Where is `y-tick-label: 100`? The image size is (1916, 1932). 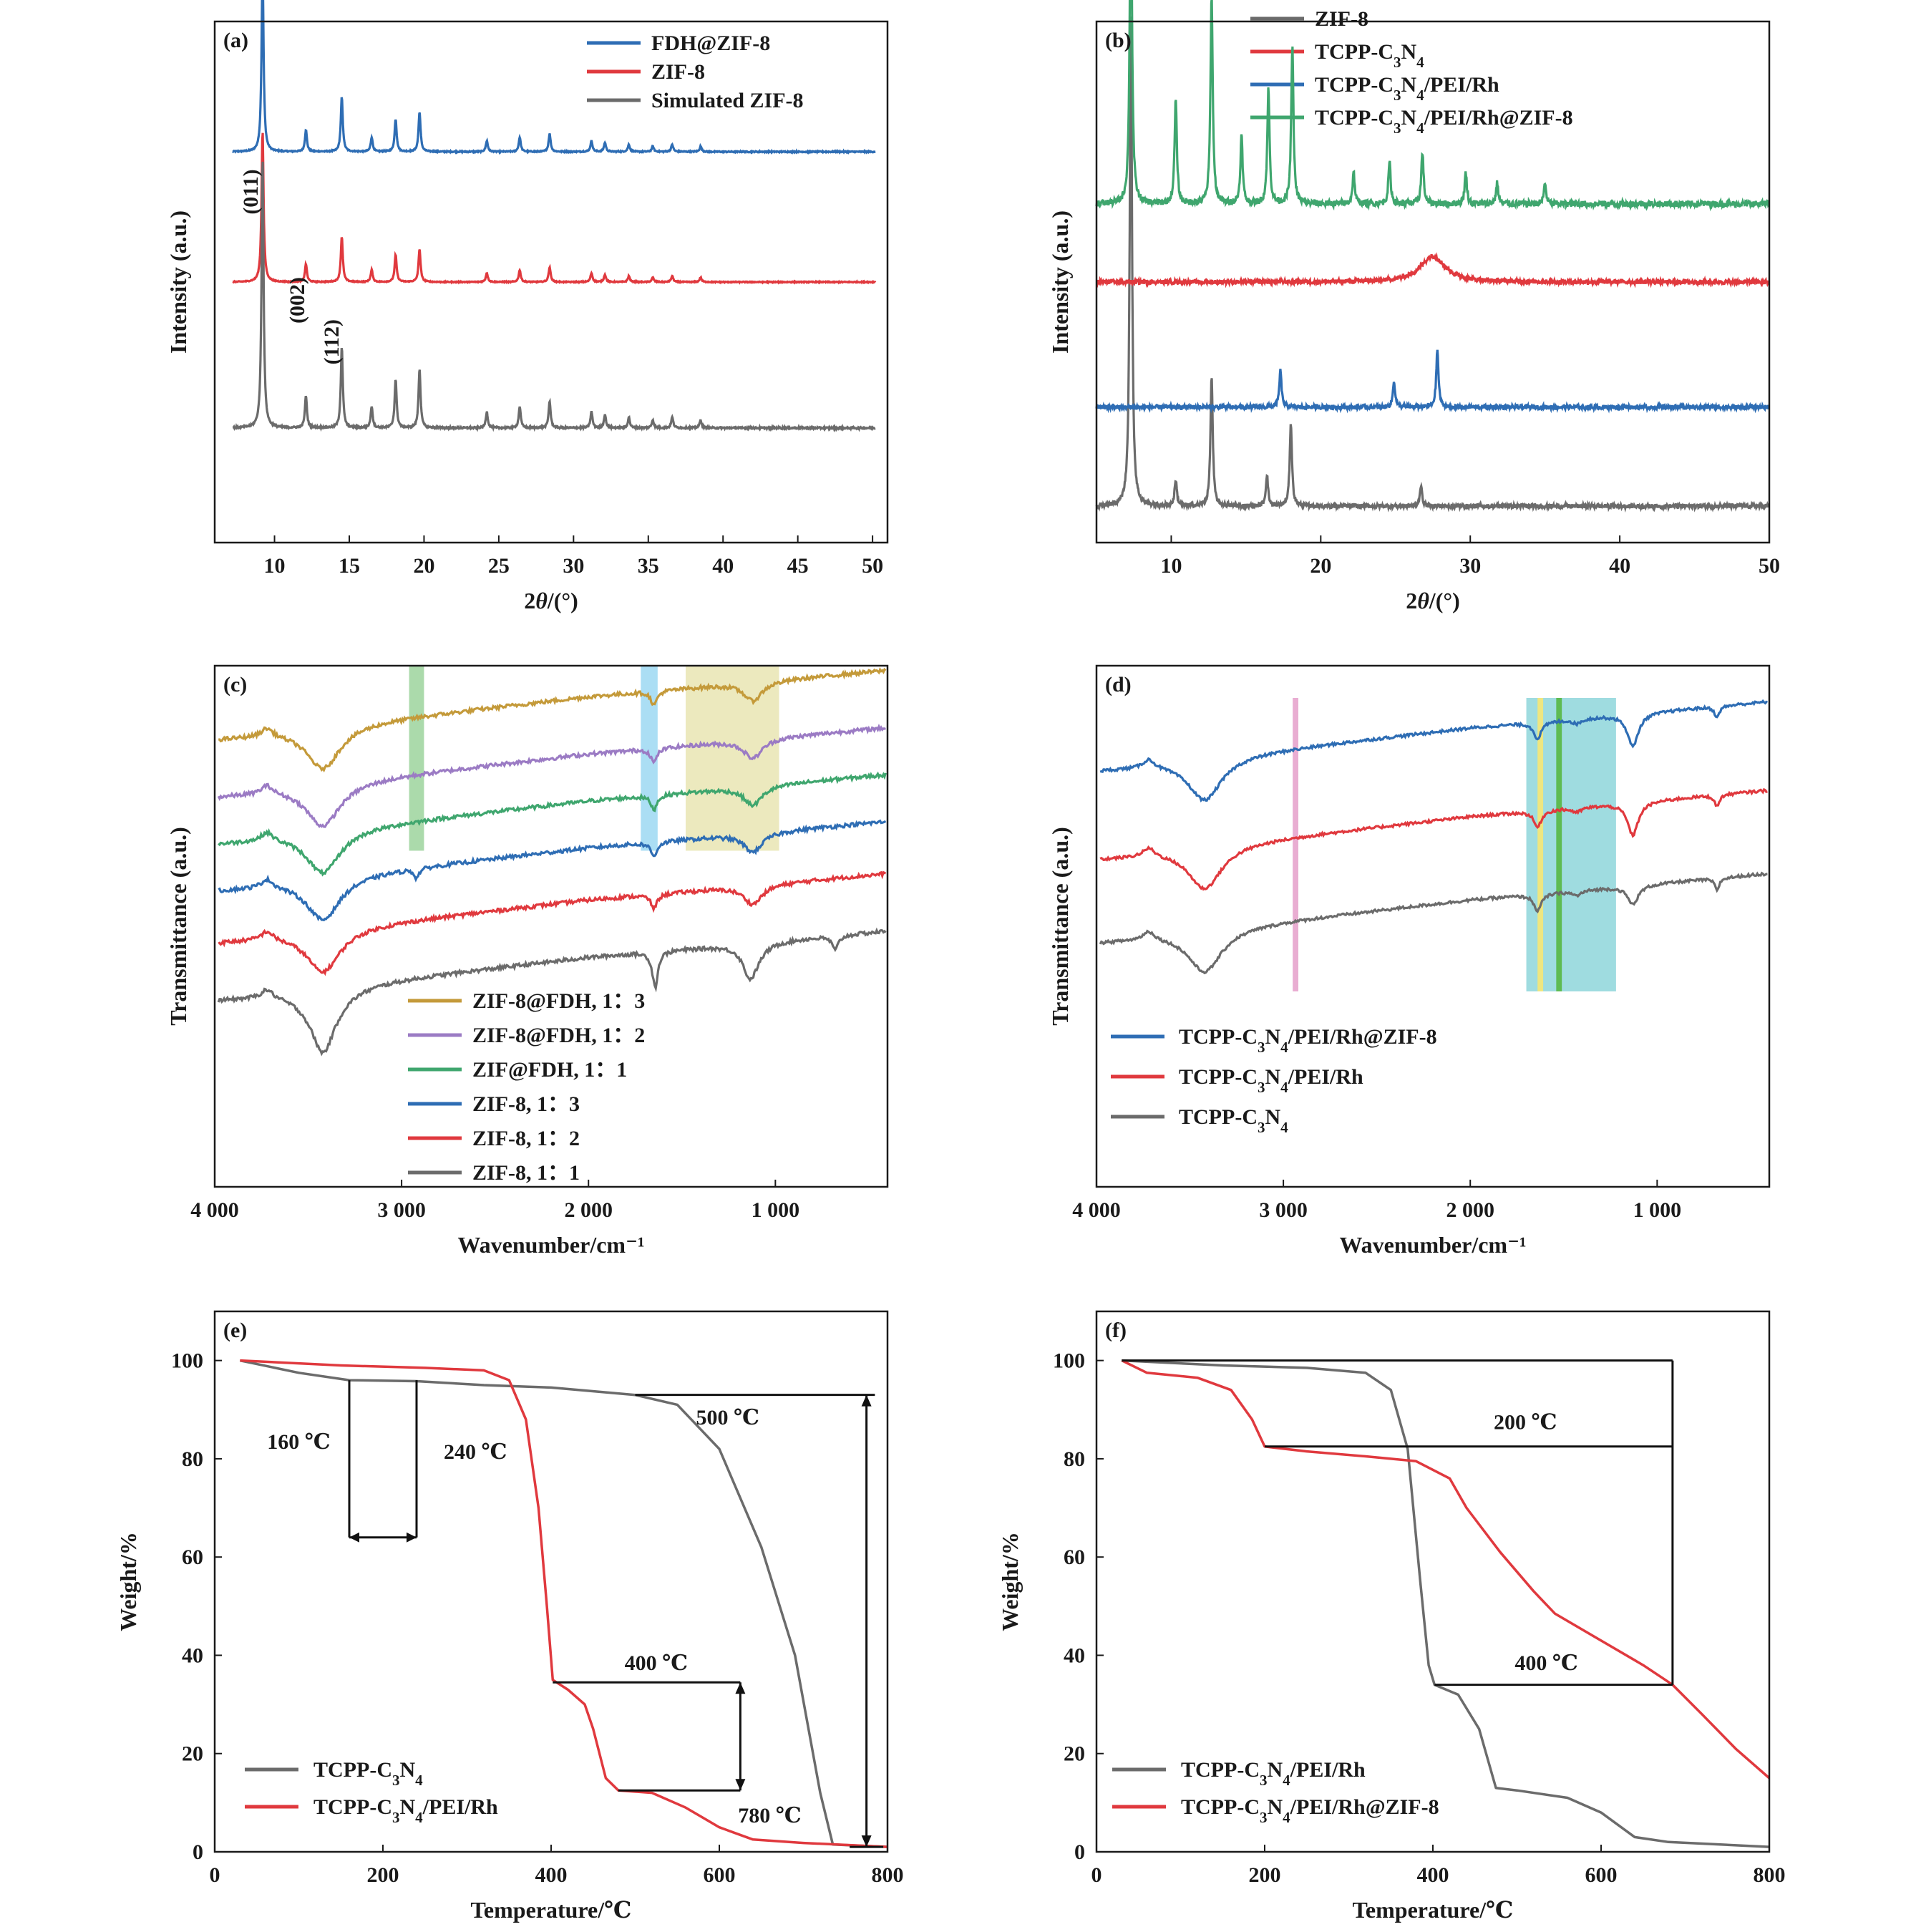 y-tick-label: 100 is located at coordinates (187, 1361).